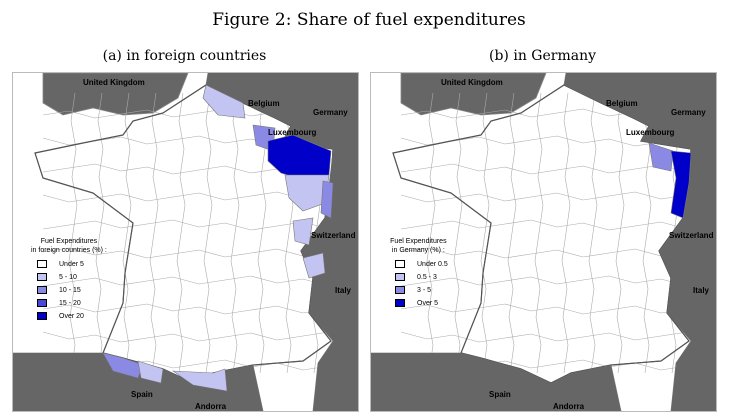 Image resolution: width=738 pixels, height=419 pixels. Describe the element at coordinates (432, 264) in the screenshot. I see `legend-label: Under 0.5` at that location.